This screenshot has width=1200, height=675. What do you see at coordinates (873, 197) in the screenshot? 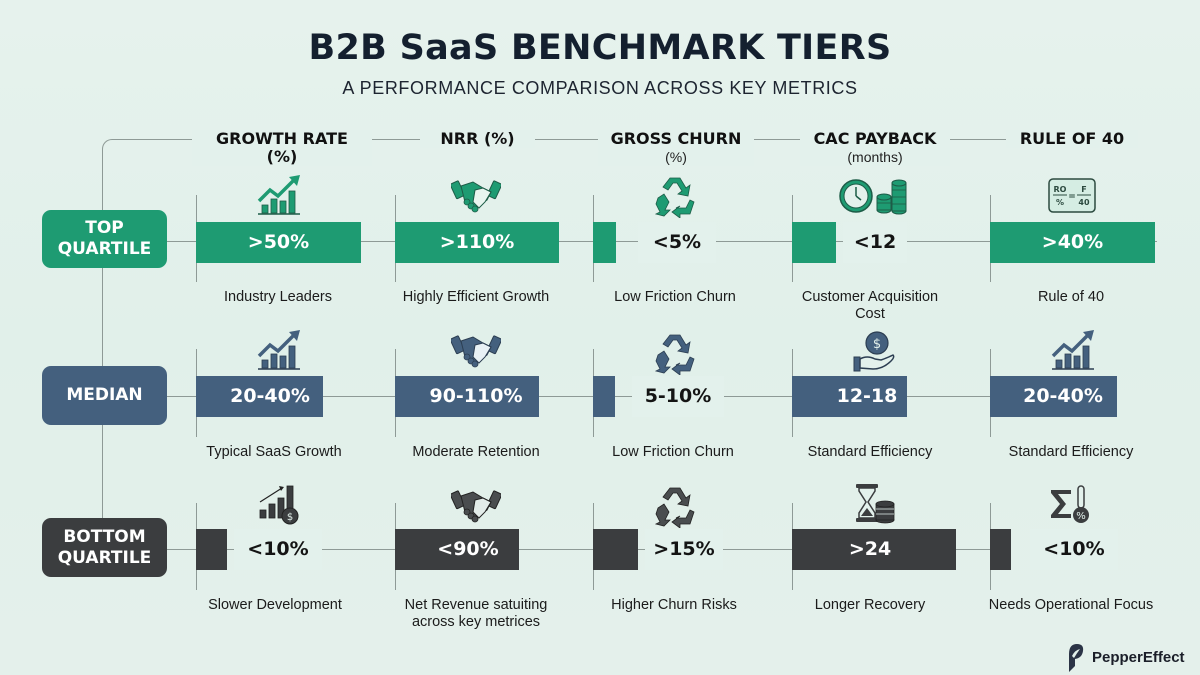
I see `clock-coins-icon` at bounding box center [873, 197].